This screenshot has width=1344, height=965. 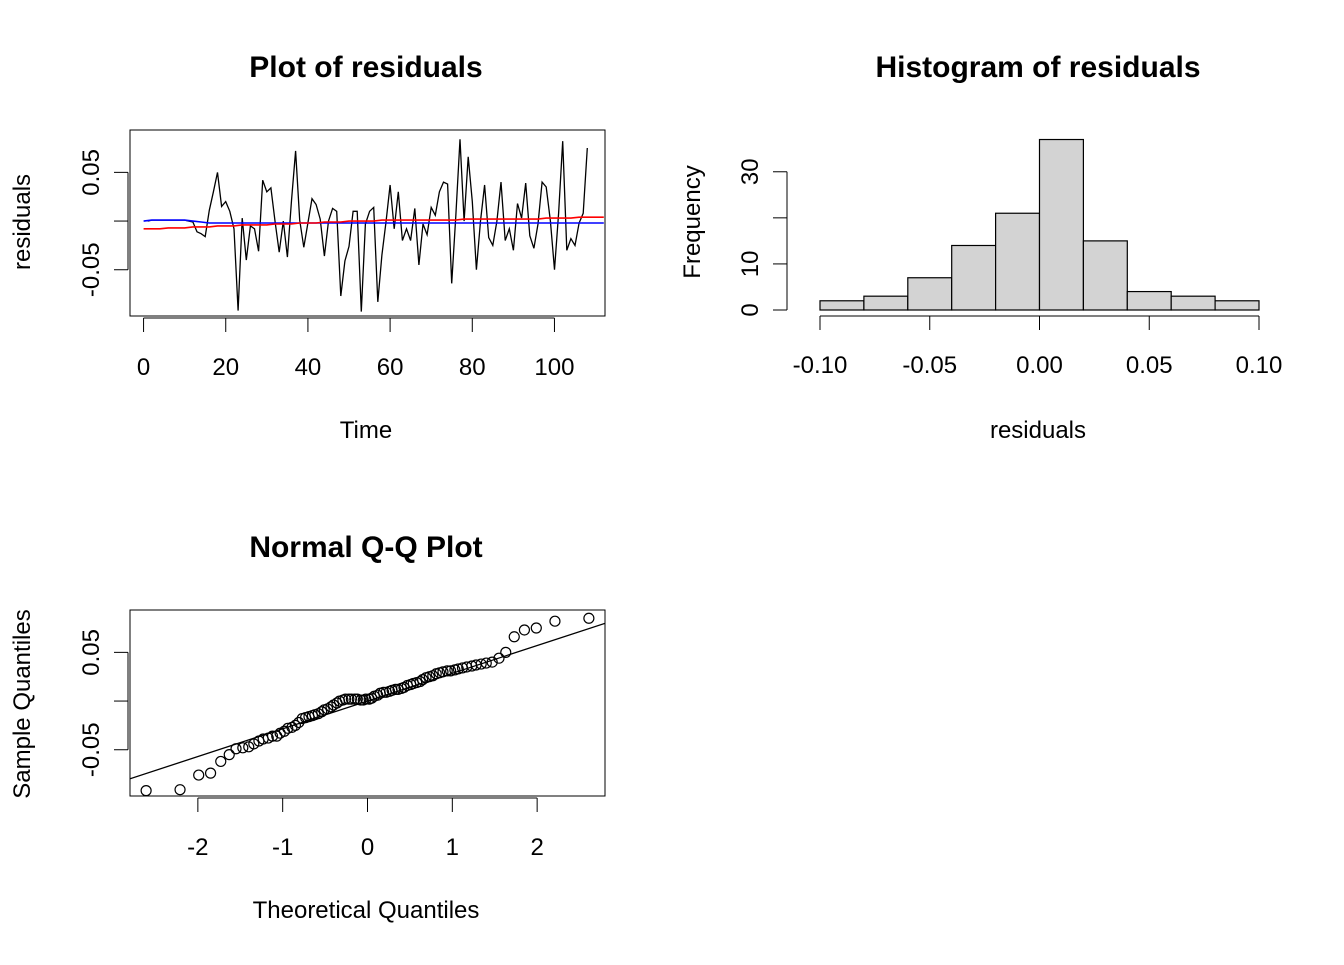 What do you see at coordinates (750, 264) in the screenshot?
I see `y-tick-label: 10` at bounding box center [750, 264].